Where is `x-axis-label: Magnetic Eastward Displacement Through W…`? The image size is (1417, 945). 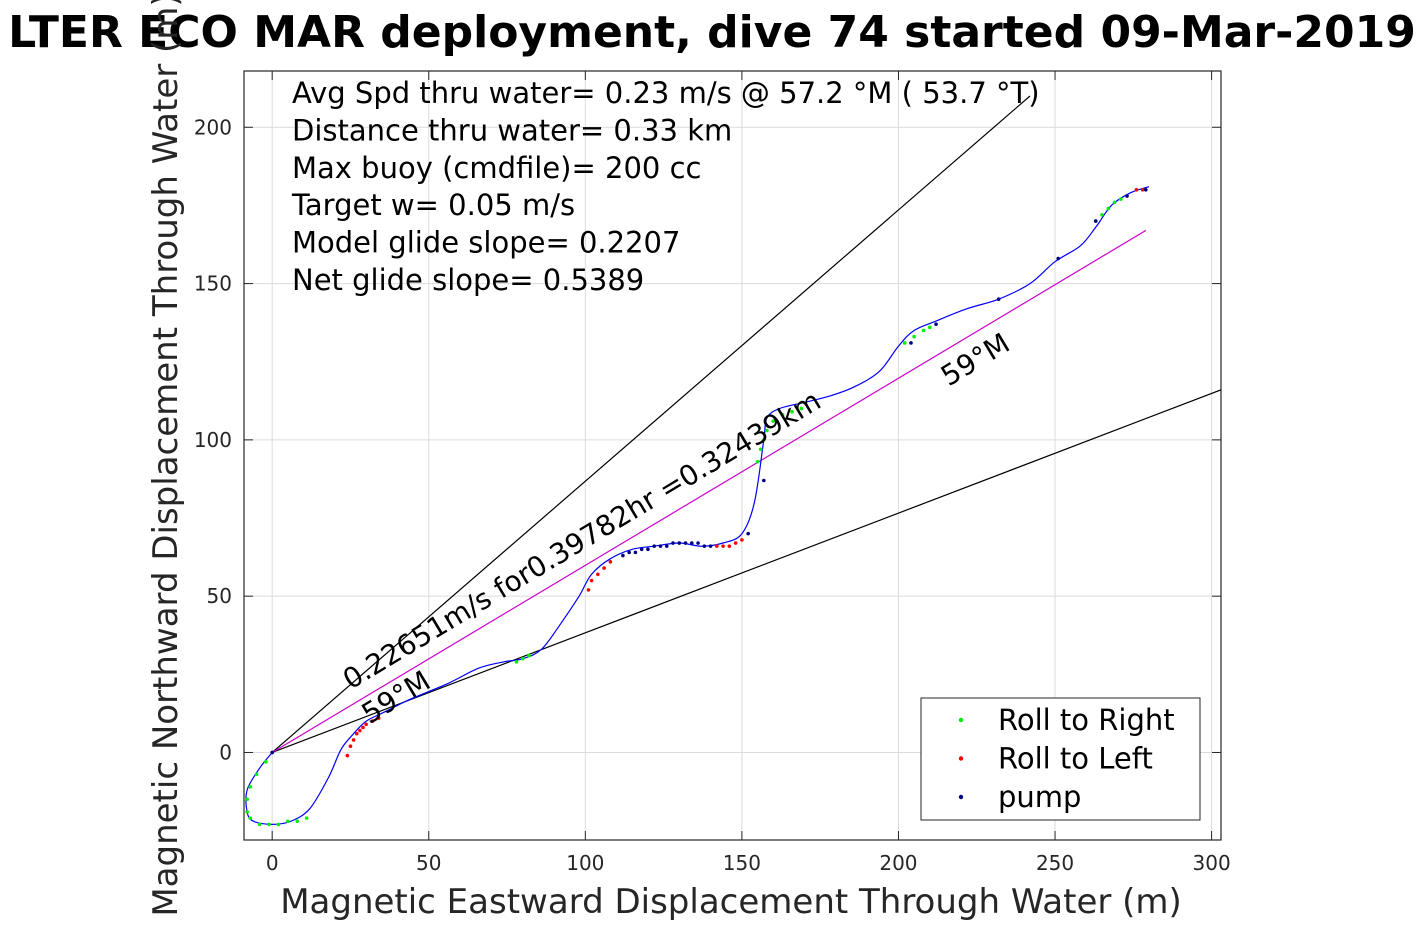 x-axis-label: Magnetic Eastward Displacement Through W… is located at coordinates (731, 902).